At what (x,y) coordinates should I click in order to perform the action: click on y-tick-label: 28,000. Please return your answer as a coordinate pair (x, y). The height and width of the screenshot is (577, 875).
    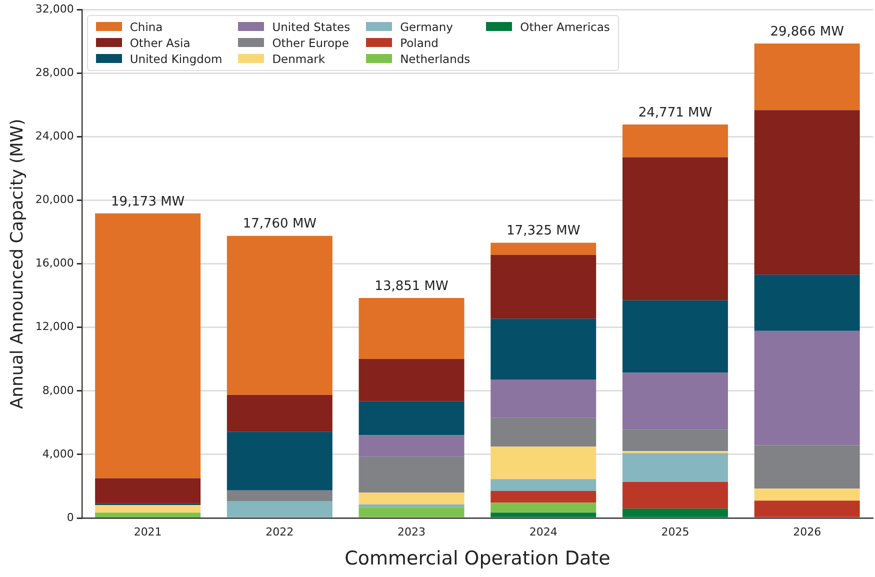
    Looking at the image, I should click on (54, 73).